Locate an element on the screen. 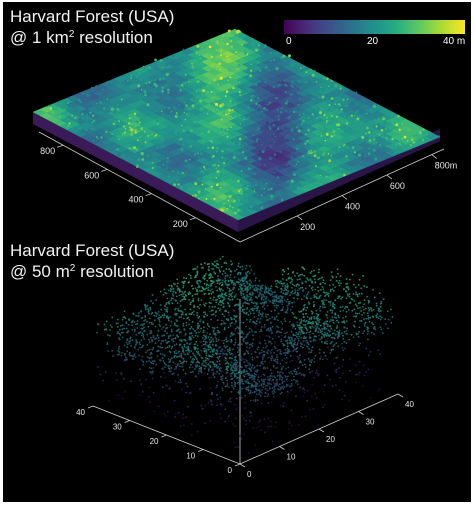  bottom-right-tick-label: 30 is located at coordinates (370, 422).